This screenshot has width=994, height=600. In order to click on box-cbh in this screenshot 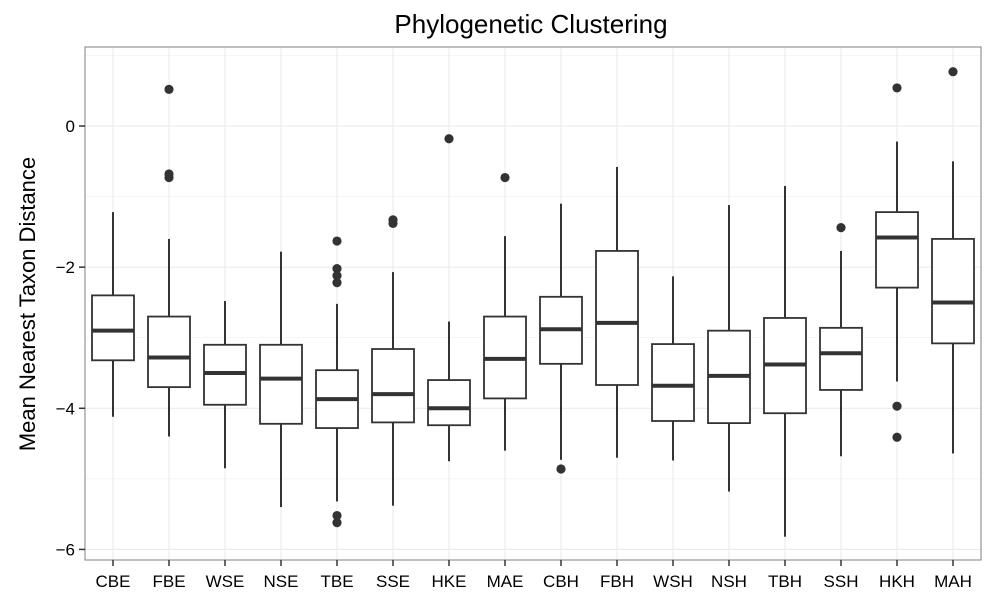, I will do `click(561, 338)`.